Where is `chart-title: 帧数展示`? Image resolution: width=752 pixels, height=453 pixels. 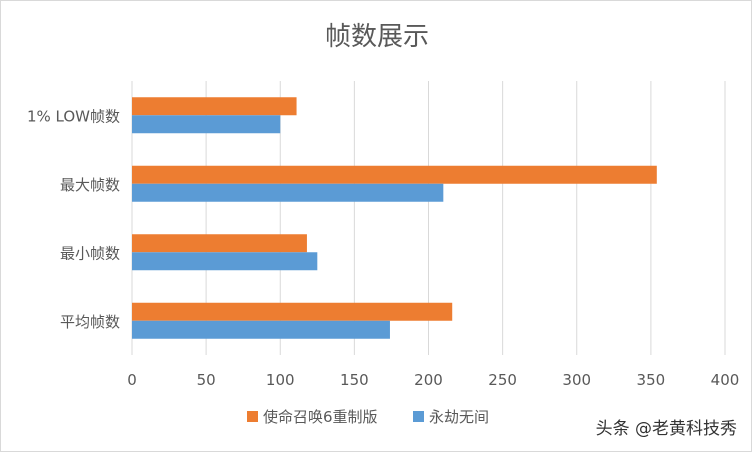
chart-title: 帧数展示 is located at coordinates (377, 37).